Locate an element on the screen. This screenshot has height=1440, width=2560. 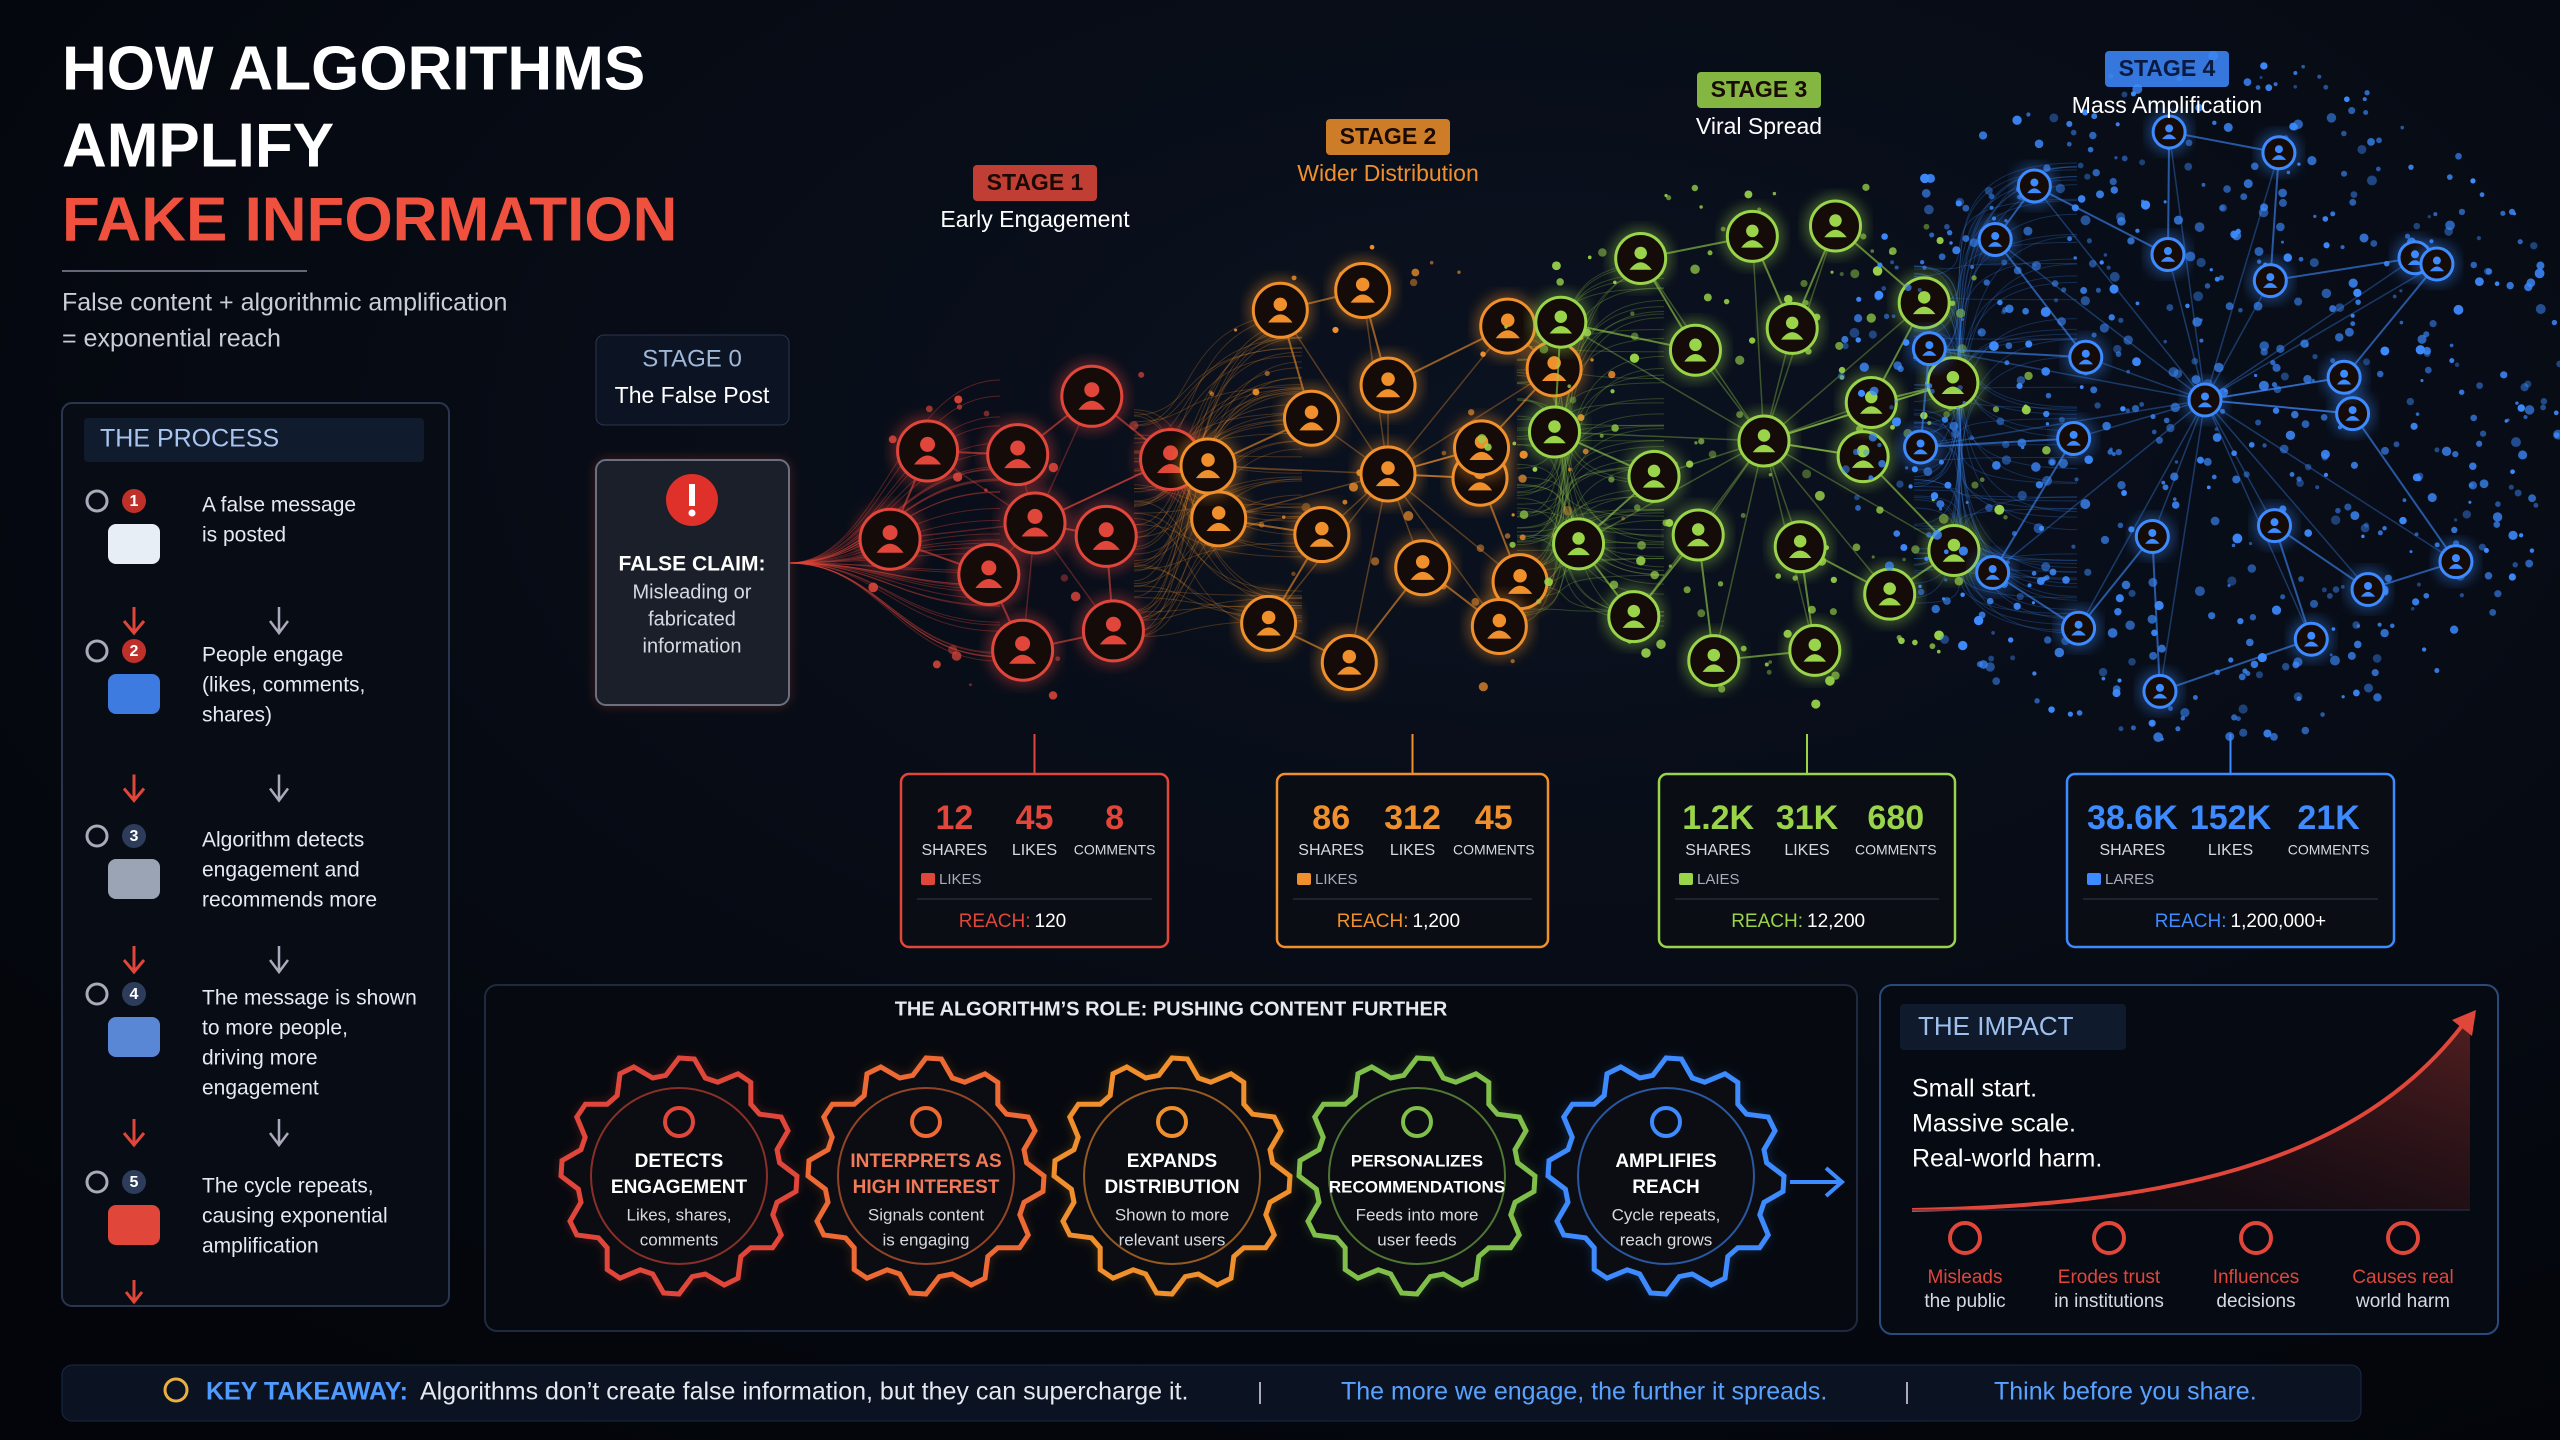
impact-line: Massive scale. is located at coordinates (1994, 1124).